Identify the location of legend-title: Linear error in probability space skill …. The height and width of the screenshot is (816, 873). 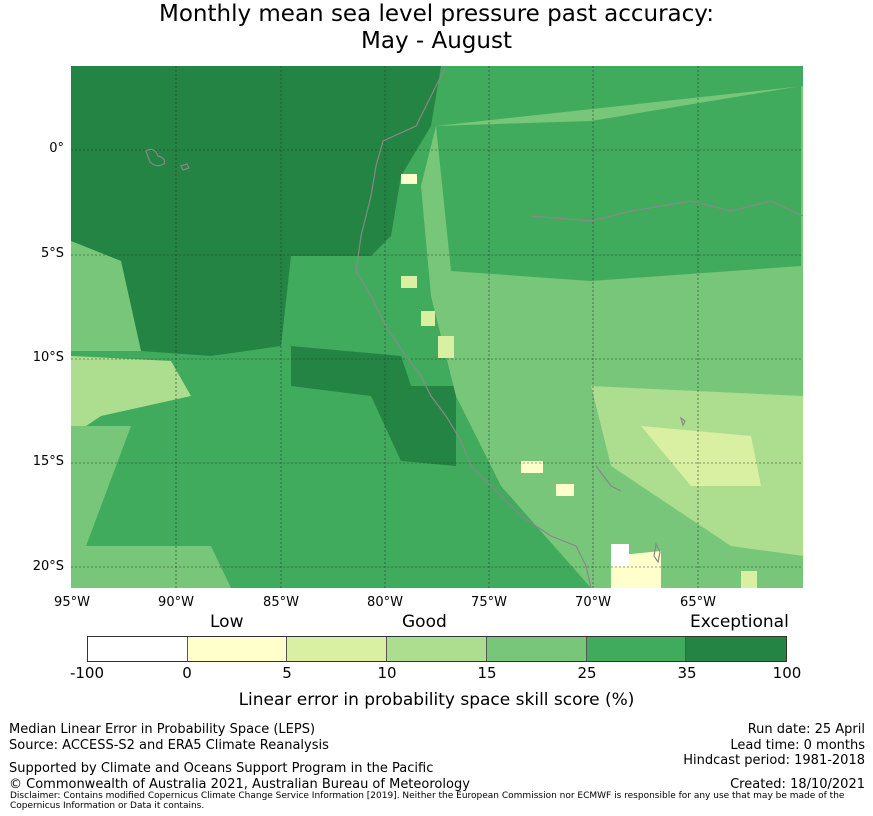
(436, 700).